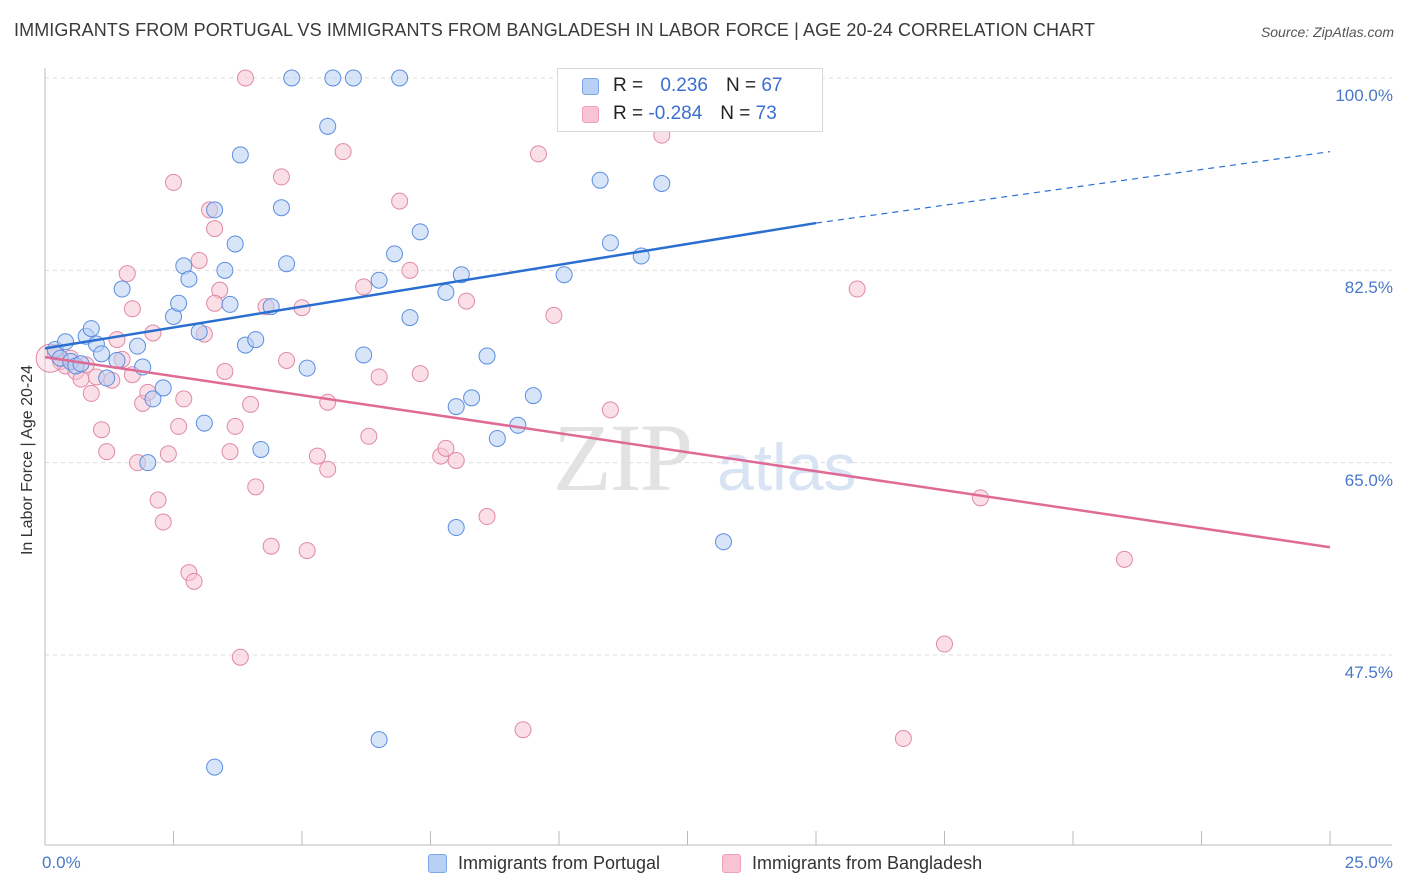 The height and width of the screenshot is (892, 1406). I want to click on legend-item-bangladesh: Immigrants from Bangladesh, so click(852, 863).